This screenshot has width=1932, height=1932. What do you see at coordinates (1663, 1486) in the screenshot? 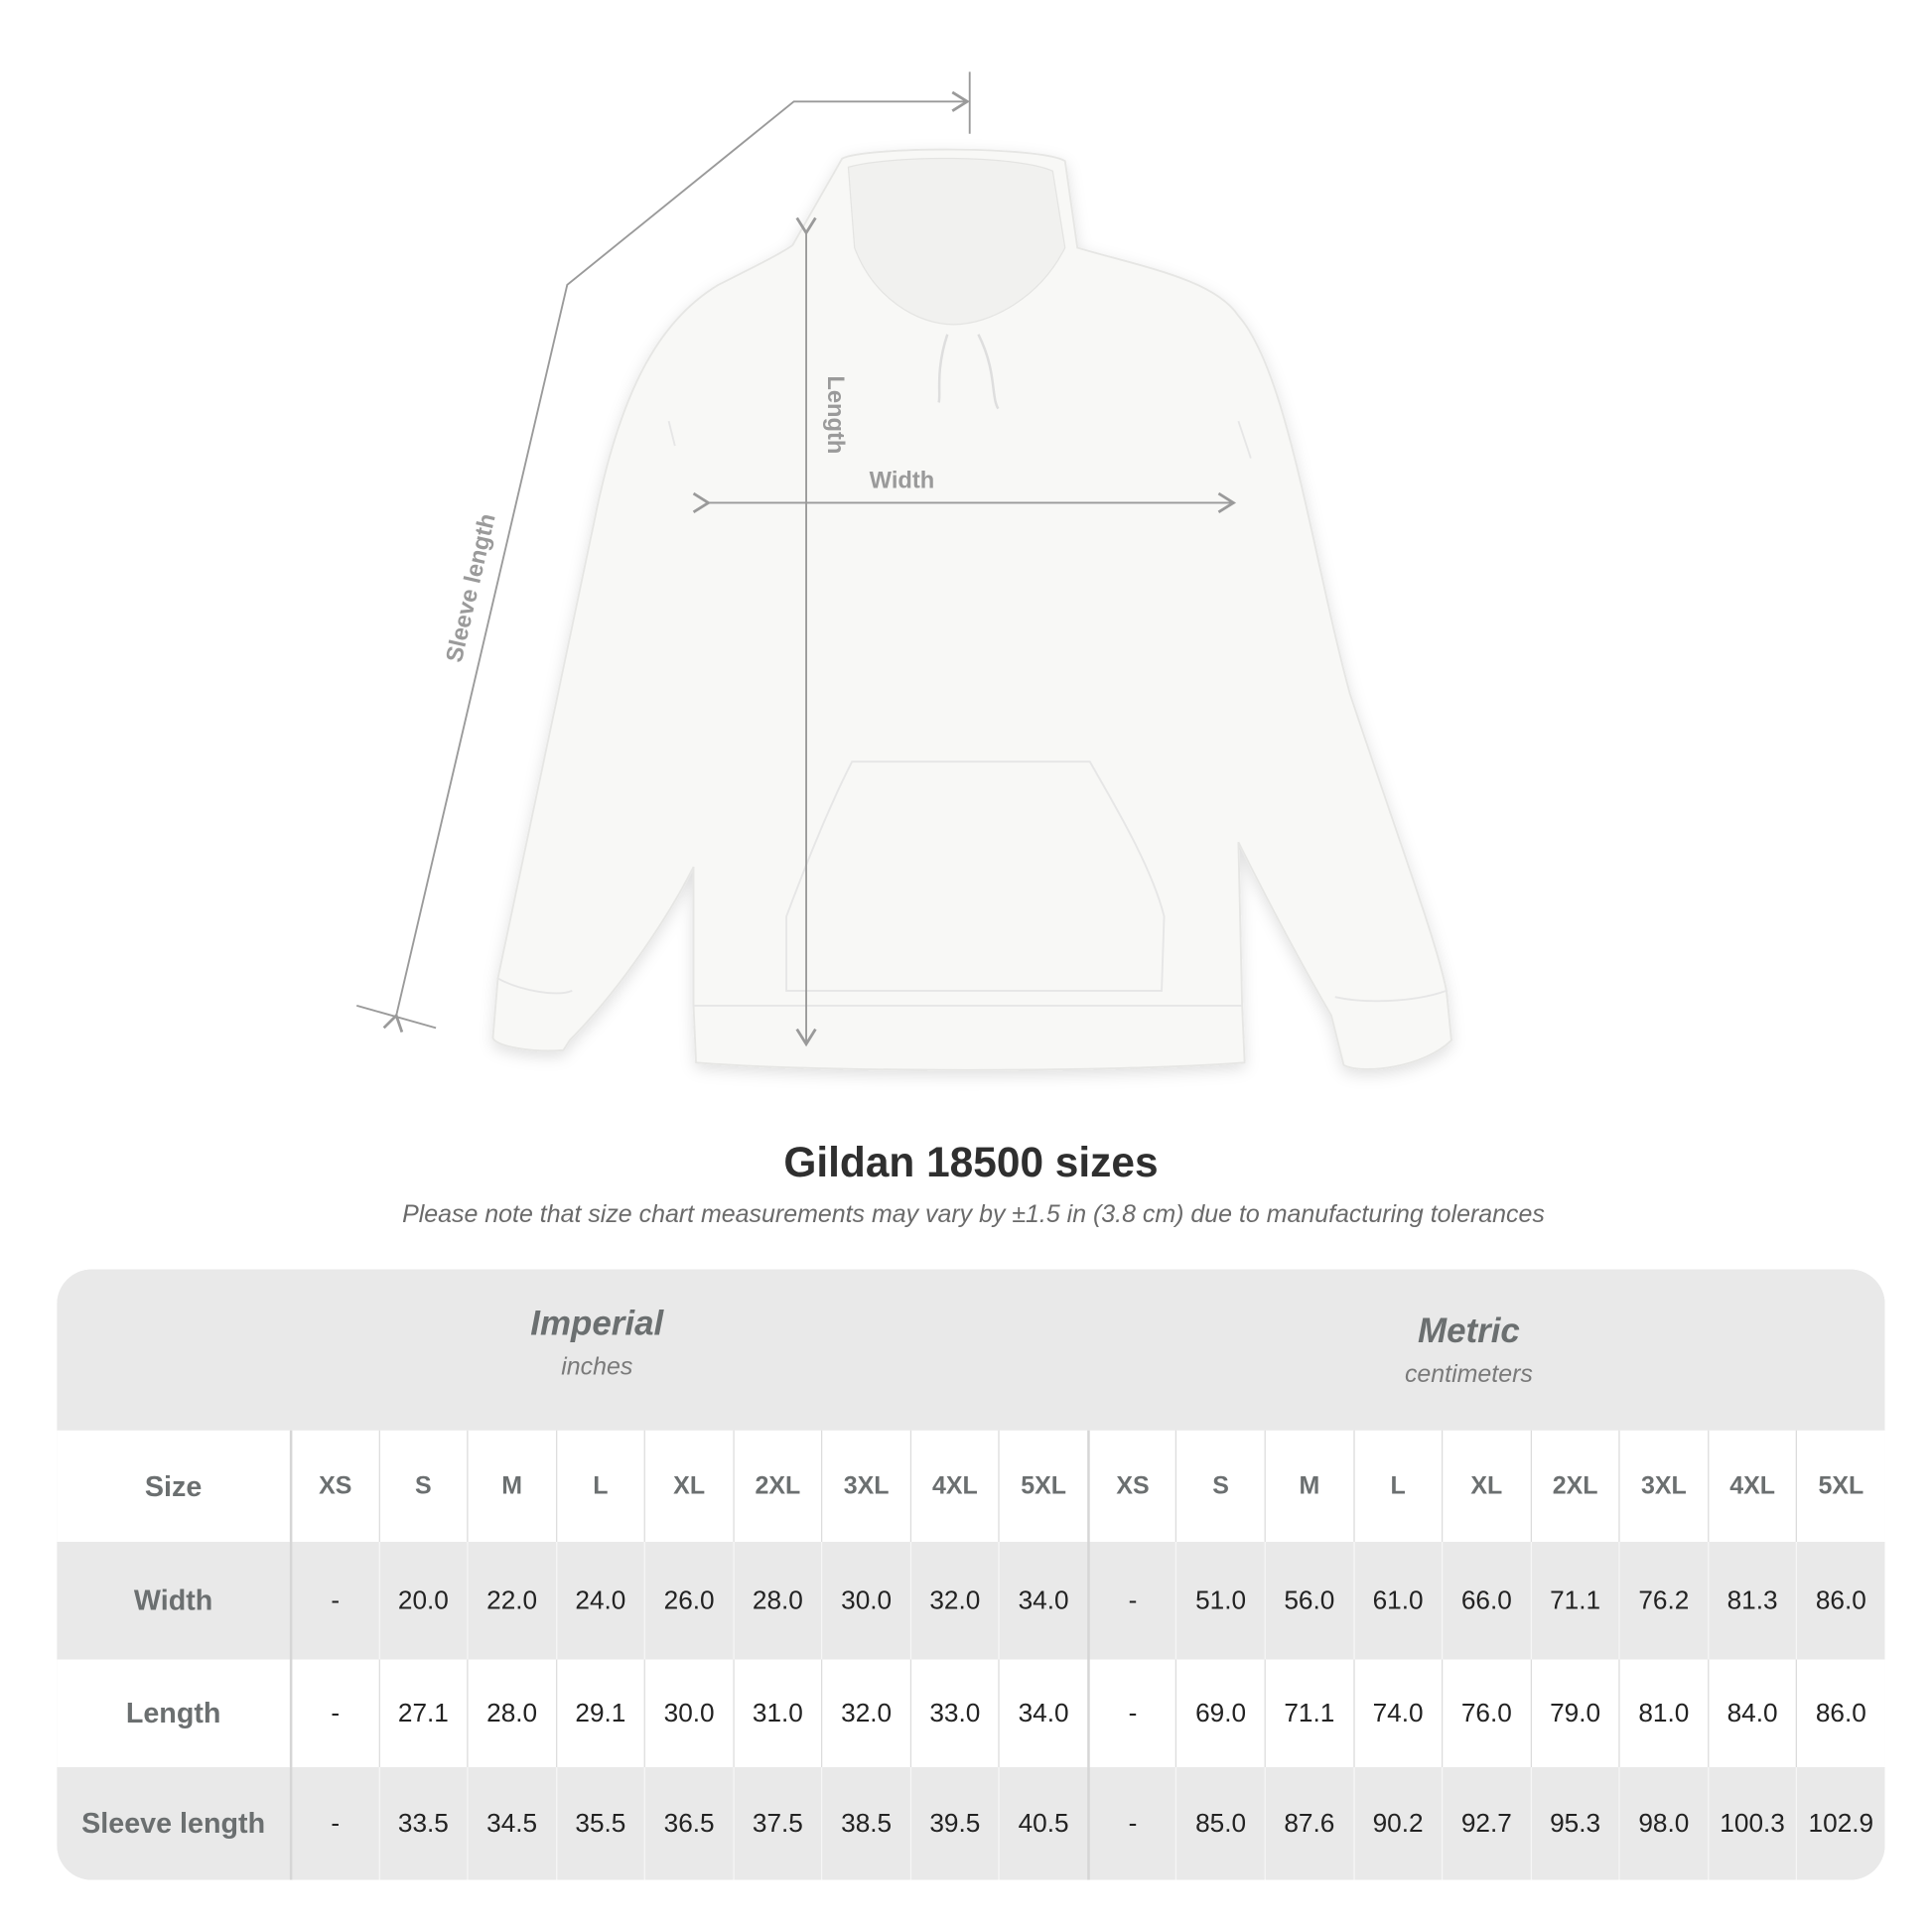
I see `metric-size-header-3xl: 3XL` at bounding box center [1663, 1486].